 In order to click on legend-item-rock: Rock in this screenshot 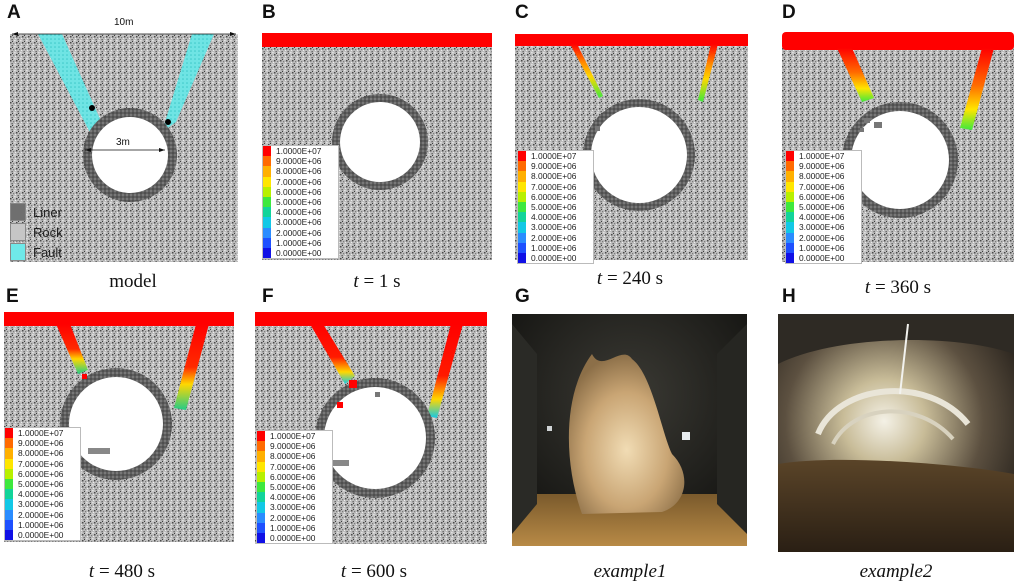, I will do `click(36, 232)`.